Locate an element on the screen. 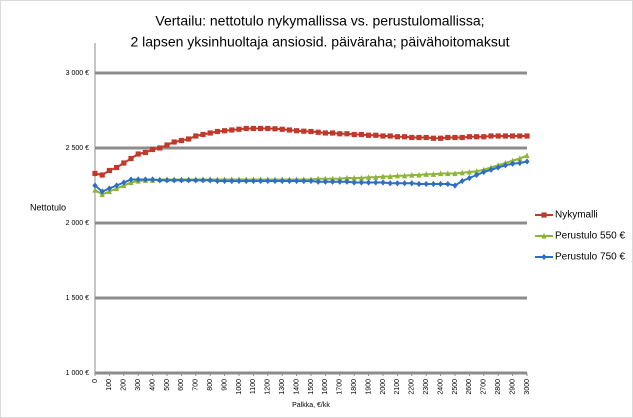  x-tick-label: 900 is located at coordinates (224, 385).